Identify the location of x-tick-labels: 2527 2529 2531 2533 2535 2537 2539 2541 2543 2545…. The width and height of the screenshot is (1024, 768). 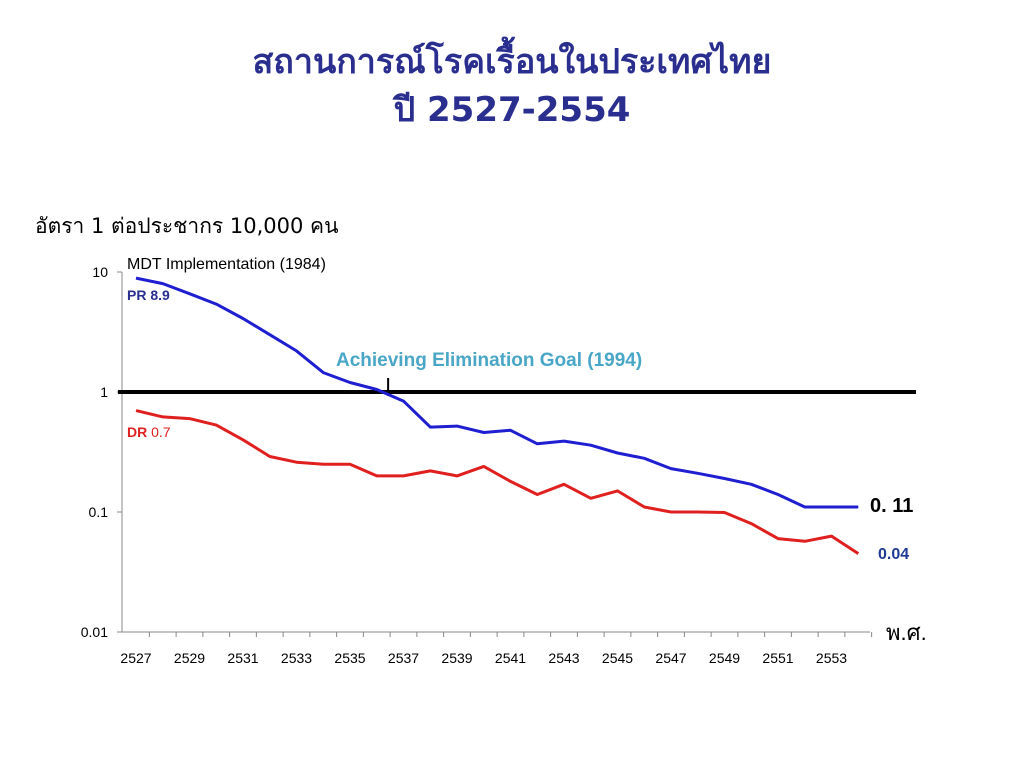
(483, 658).